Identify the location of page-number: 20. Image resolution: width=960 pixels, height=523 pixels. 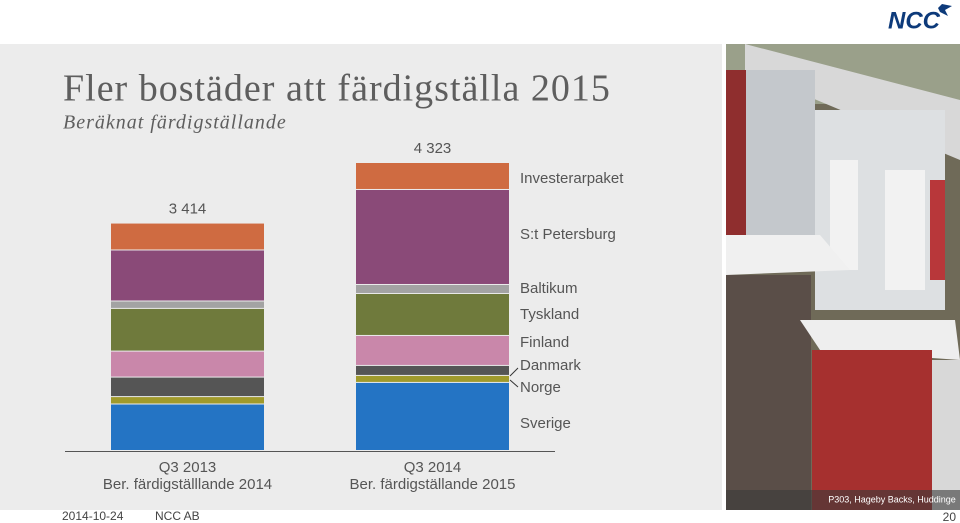
(950, 516).